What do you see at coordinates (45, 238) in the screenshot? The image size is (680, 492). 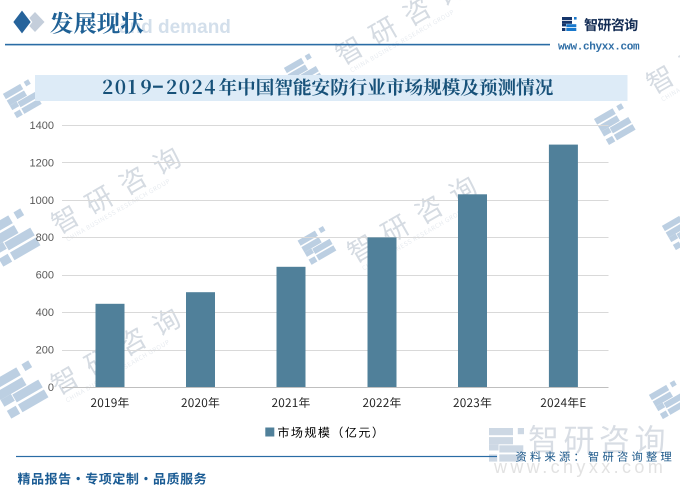 I see `svg-text: 800` at bounding box center [45, 238].